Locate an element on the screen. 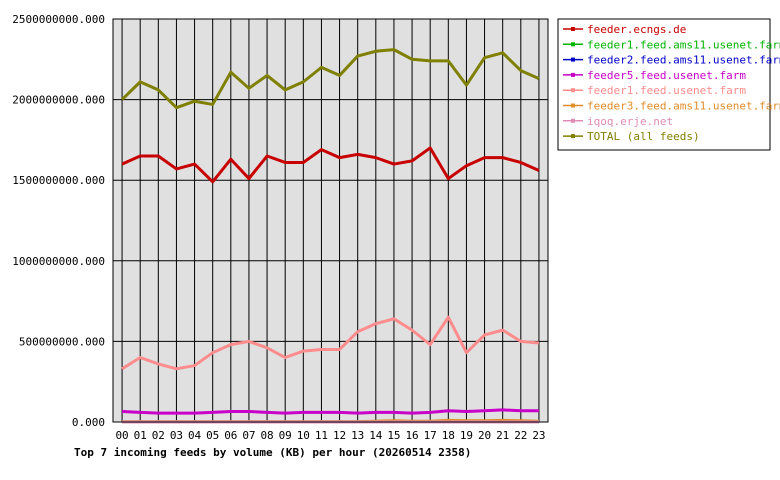  series-line-feeder1-feed-usenet-farm is located at coordinates (330, 343).